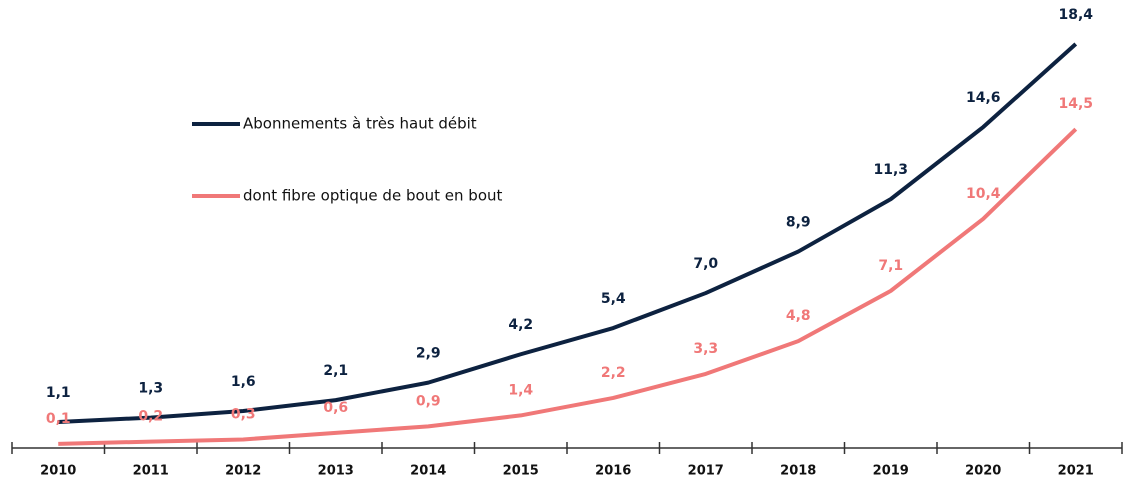 Image resolution: width=1134 pixels, height=481 pixels. Describe the element at coordinates (705, 264) in the screenshot. I see `data-label: 7,0` at that location.